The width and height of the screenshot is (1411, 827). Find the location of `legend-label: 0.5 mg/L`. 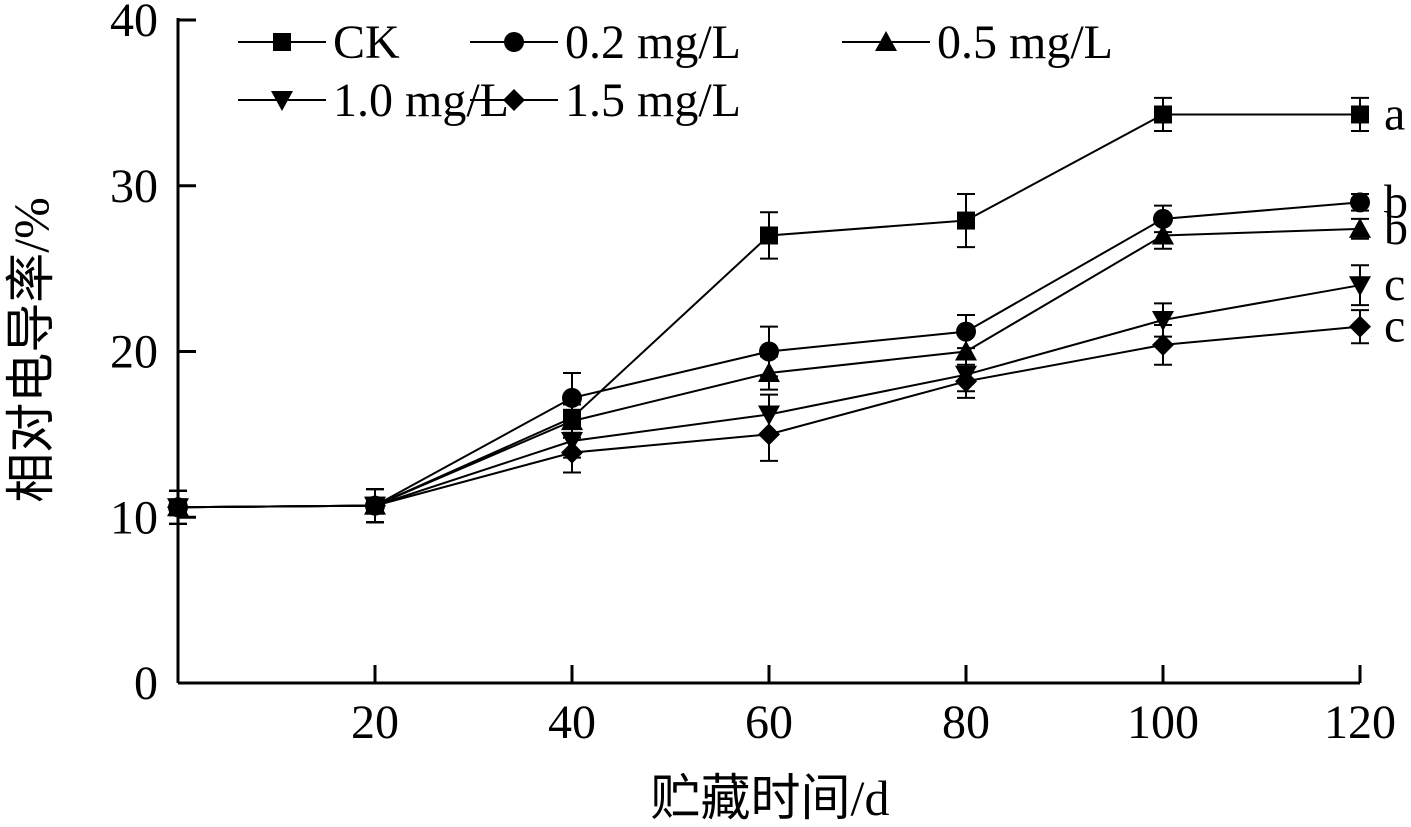

legend-label: 0.5 mg/L is located at coordinates (1025, 42).